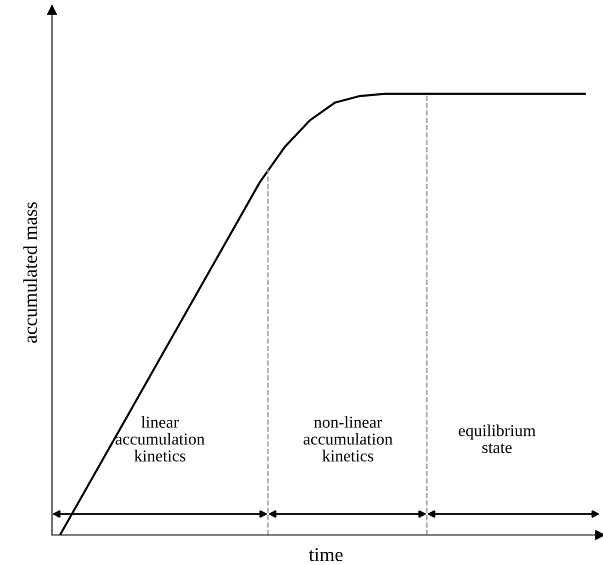  Describe the element at coordinates (30, 272) in the screenshot. I see `y-axis-title: accumulated mass` at that location.